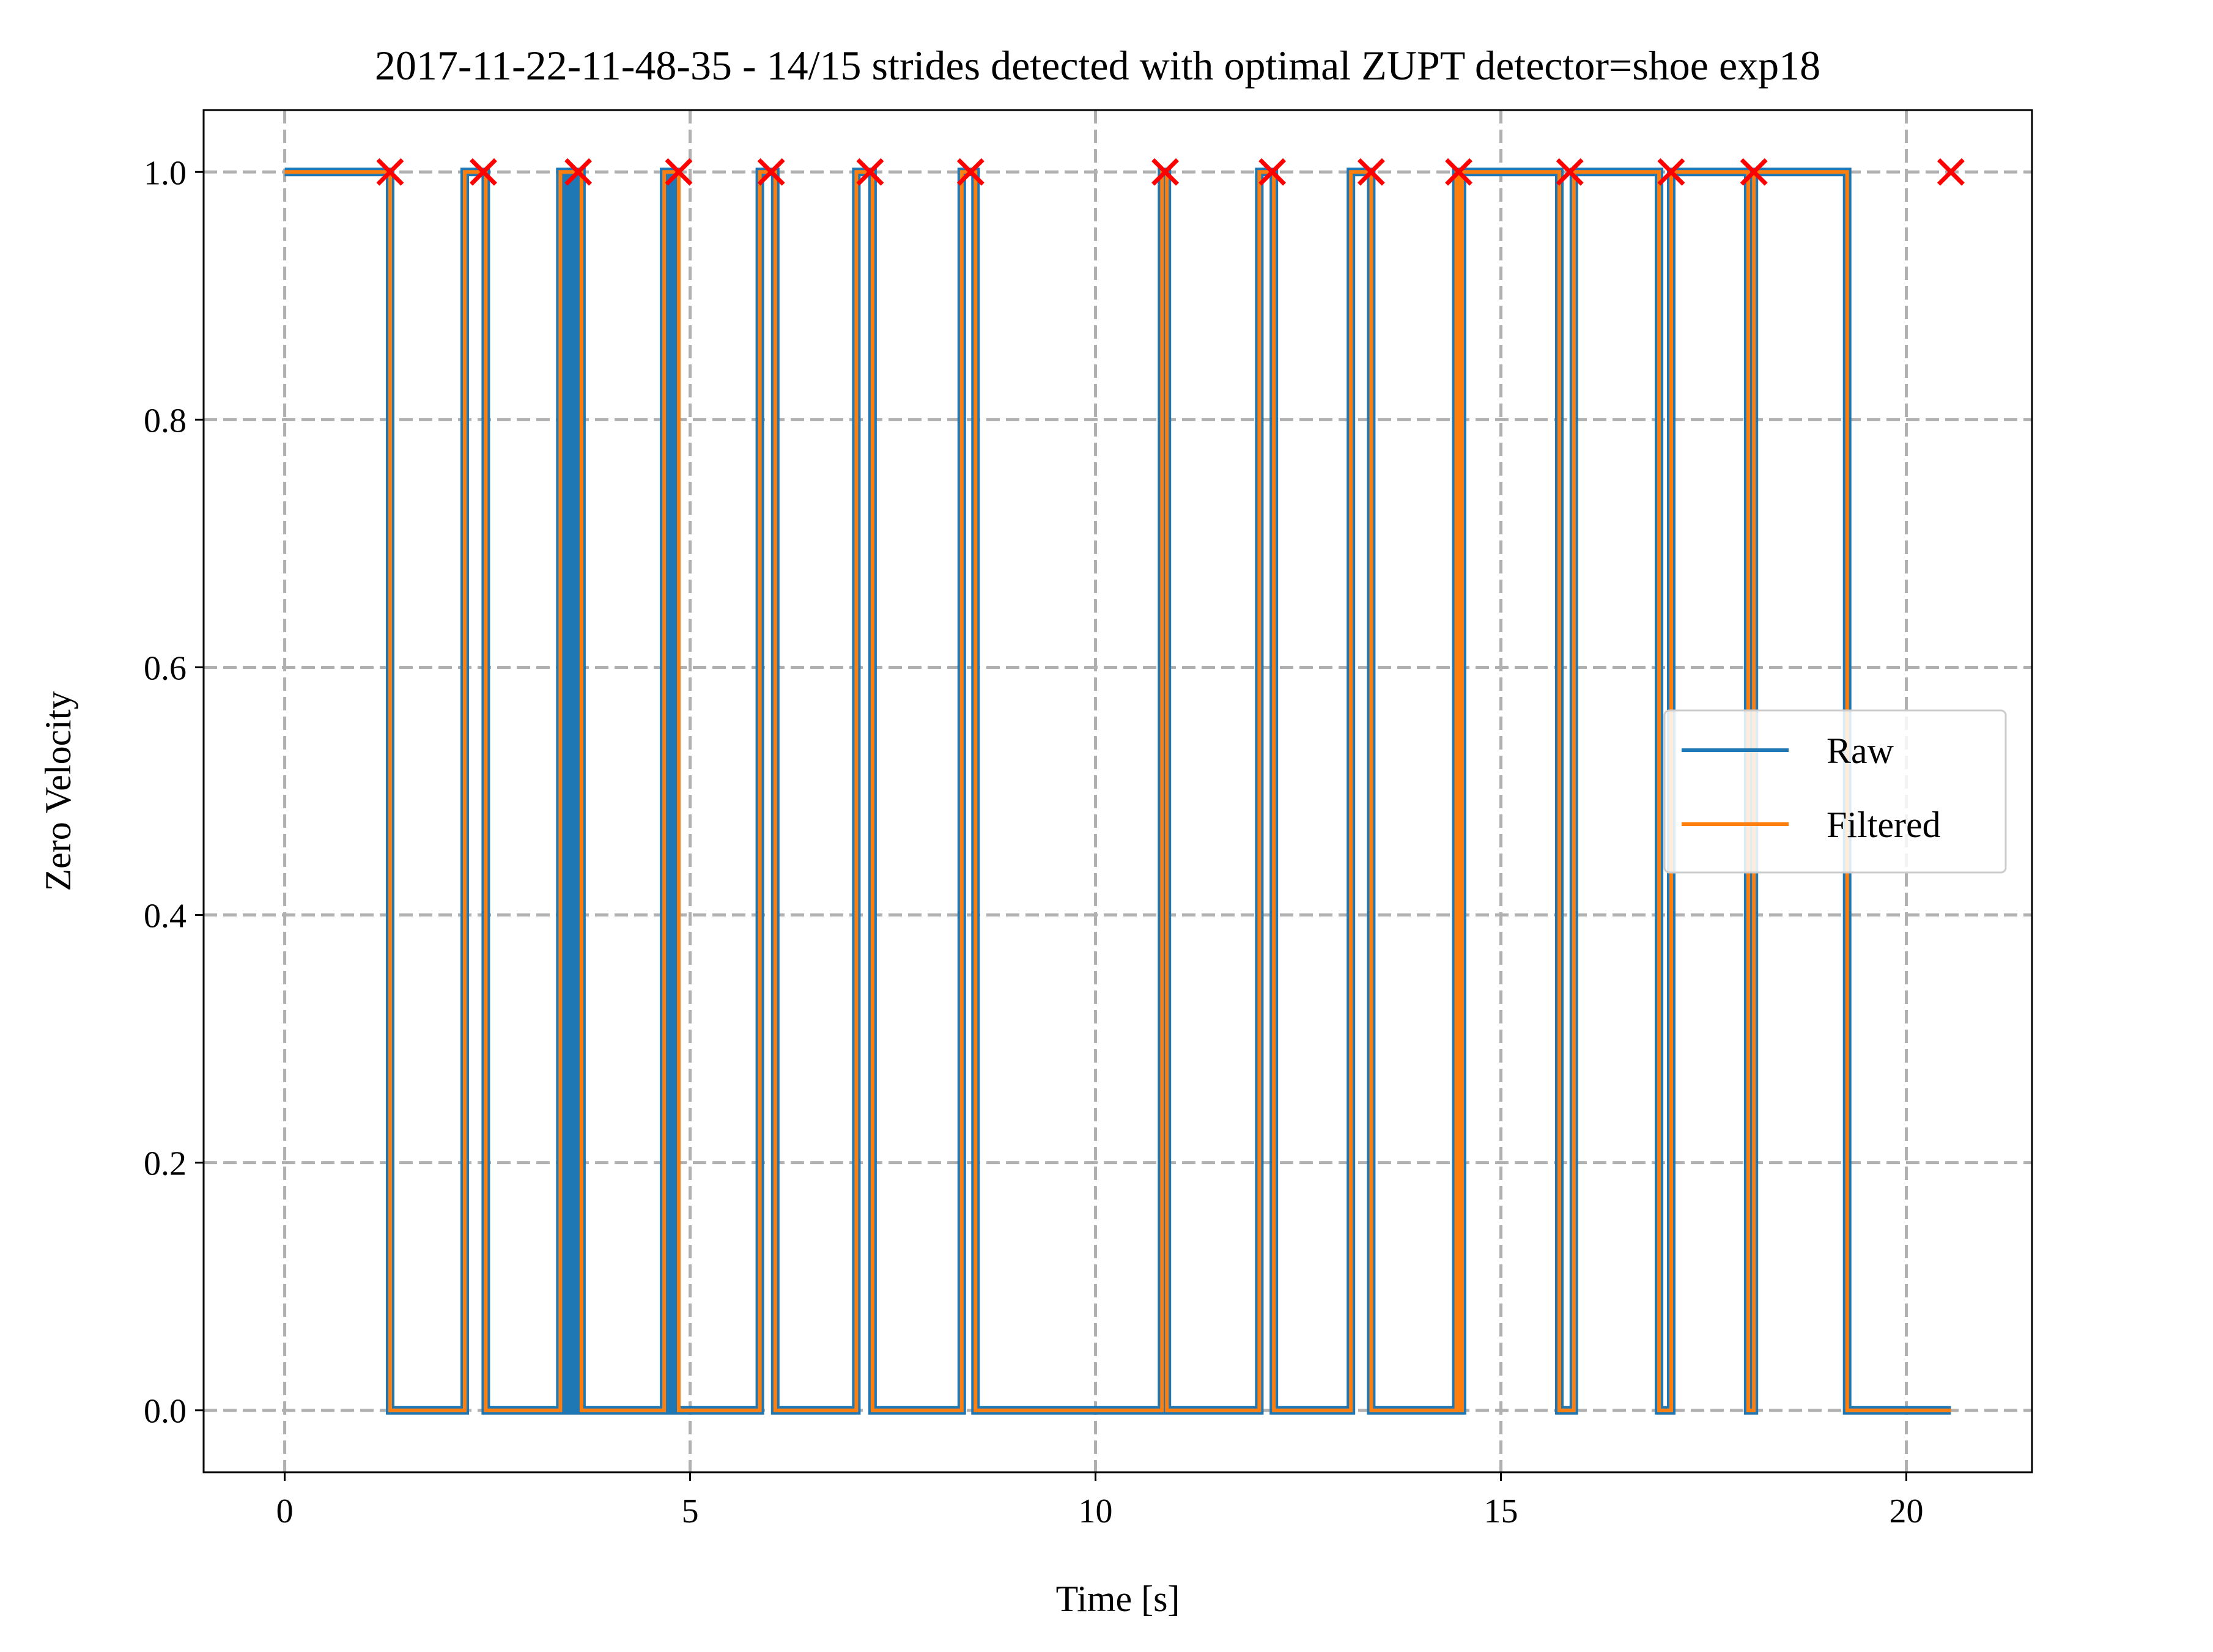 The width and height of the screenshot is (2213, 1652). What do you see at coordinates (1906, 1511) in the screenshot?
I see `x-tick-label: 20` at bounding box center [1906, 1511].